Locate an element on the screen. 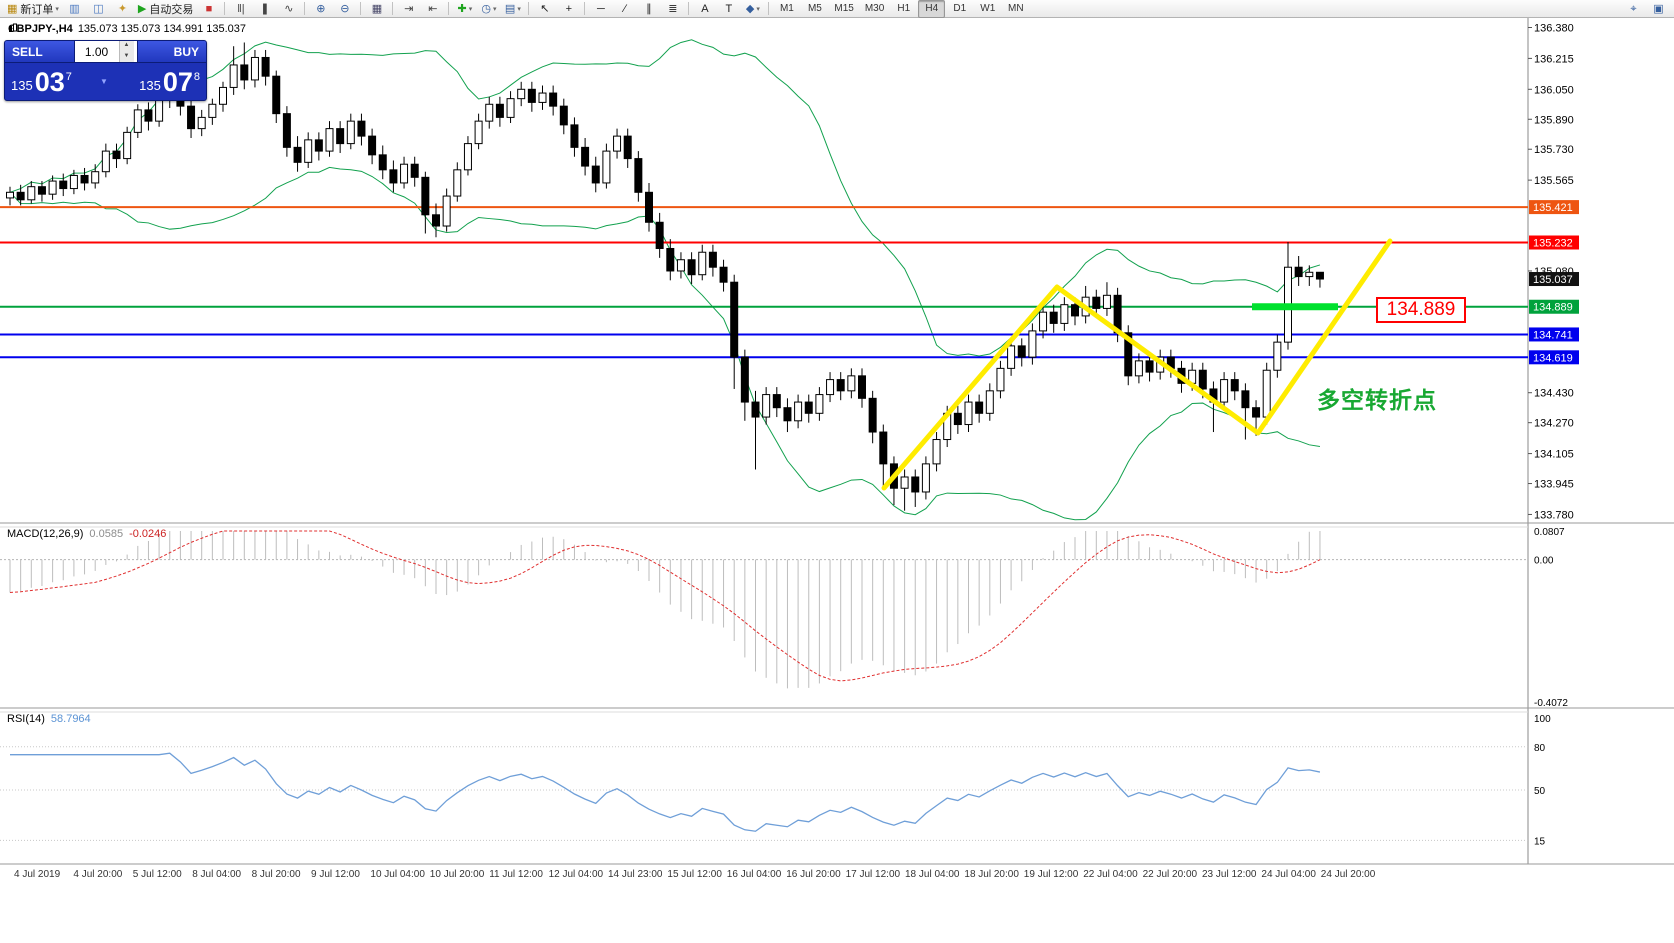 This screenshot has height=943, width=1674. svg-text: 23 Jul 12:00 is located at coordinates (1229, 874).